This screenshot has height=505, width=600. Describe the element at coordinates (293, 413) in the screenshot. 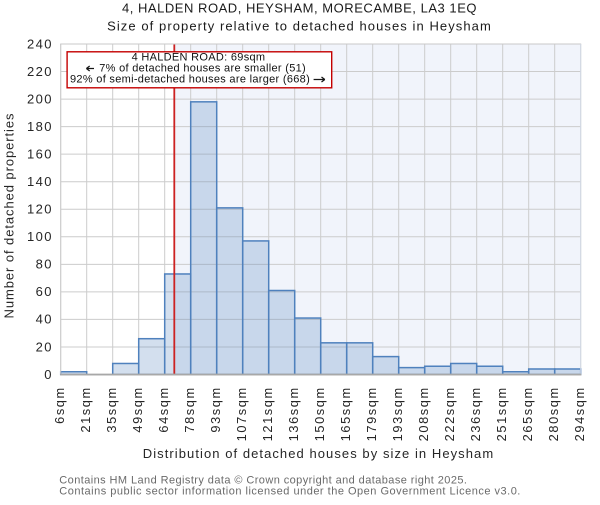

I see `svg-text: 136sqm` at that location.